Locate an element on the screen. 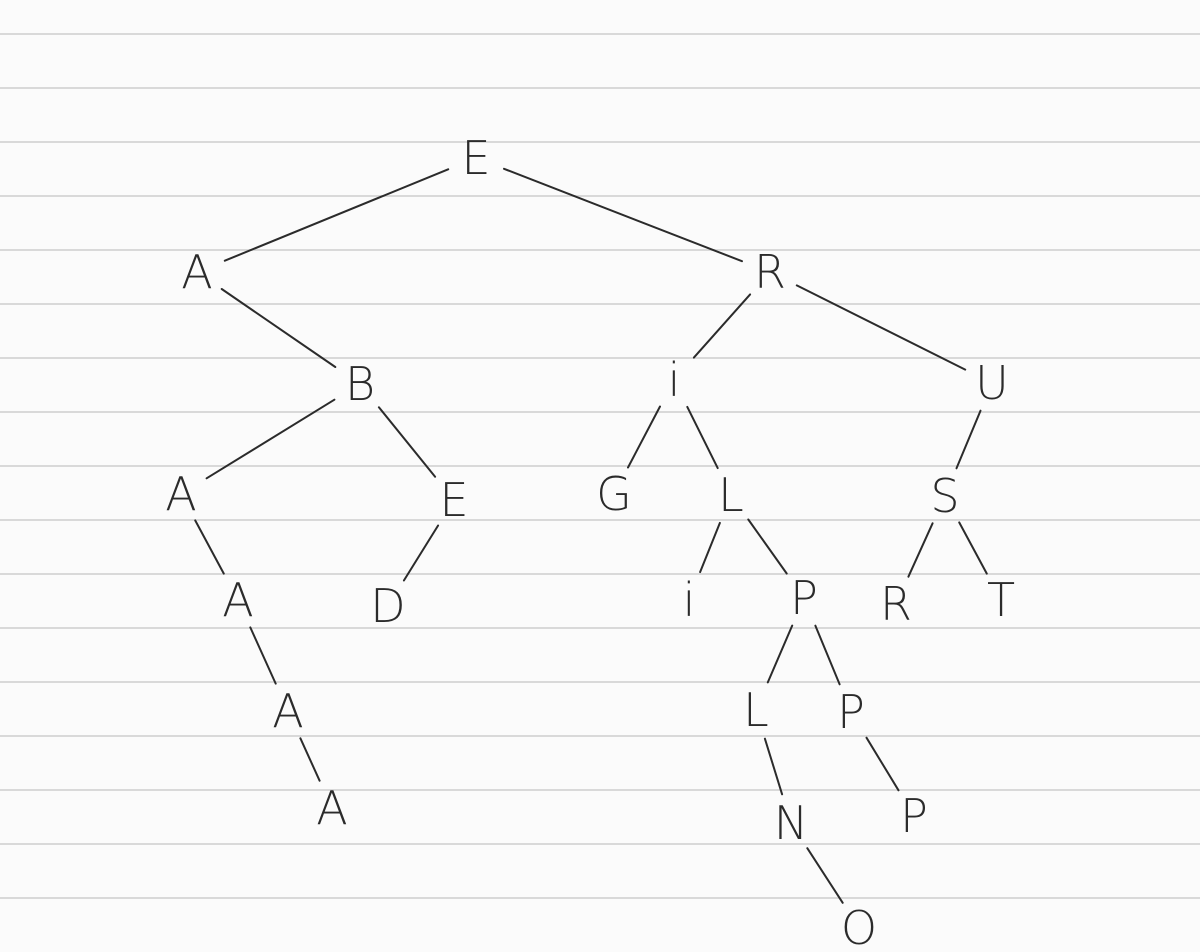  node-o: O is located at coordinates (859, 926).